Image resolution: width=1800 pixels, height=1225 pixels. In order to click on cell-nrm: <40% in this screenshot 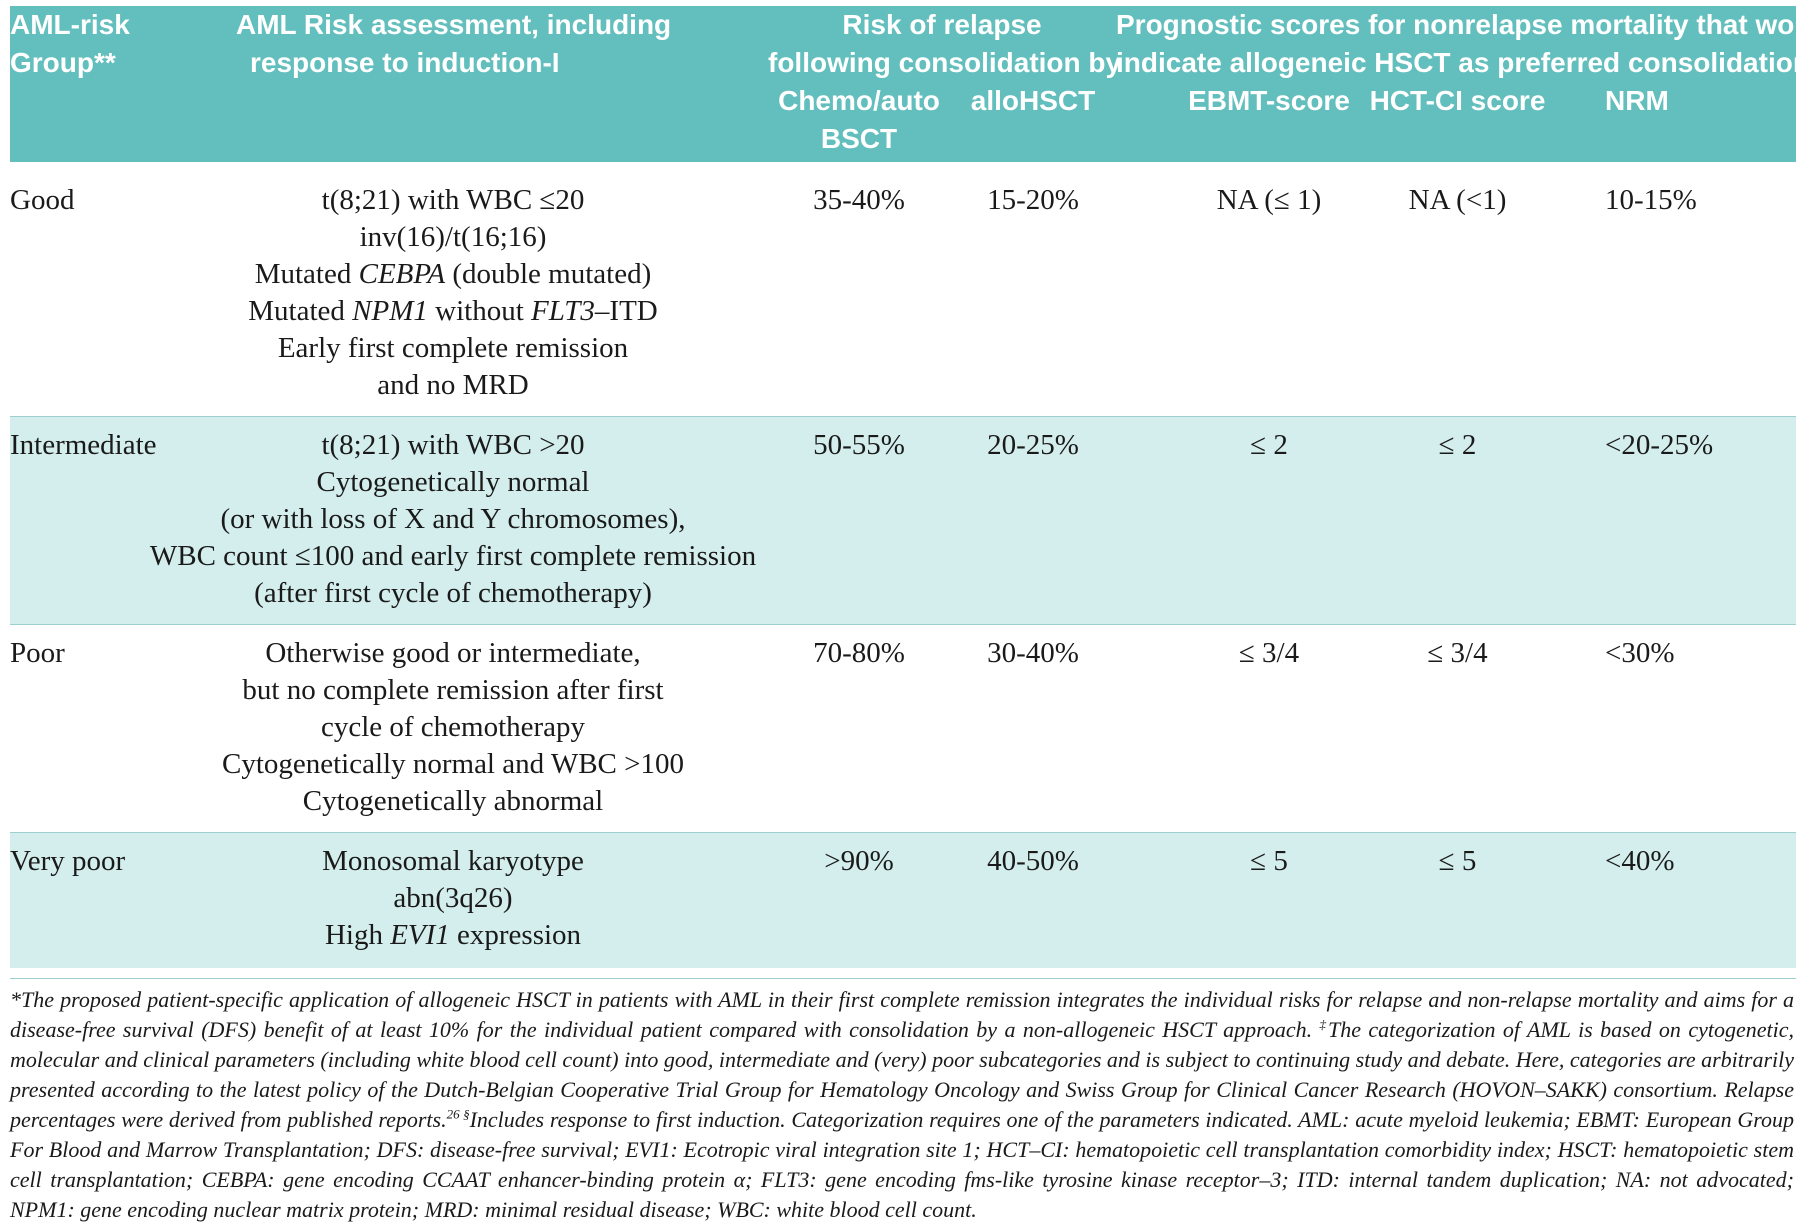, I will do `click(1673, 900)`.